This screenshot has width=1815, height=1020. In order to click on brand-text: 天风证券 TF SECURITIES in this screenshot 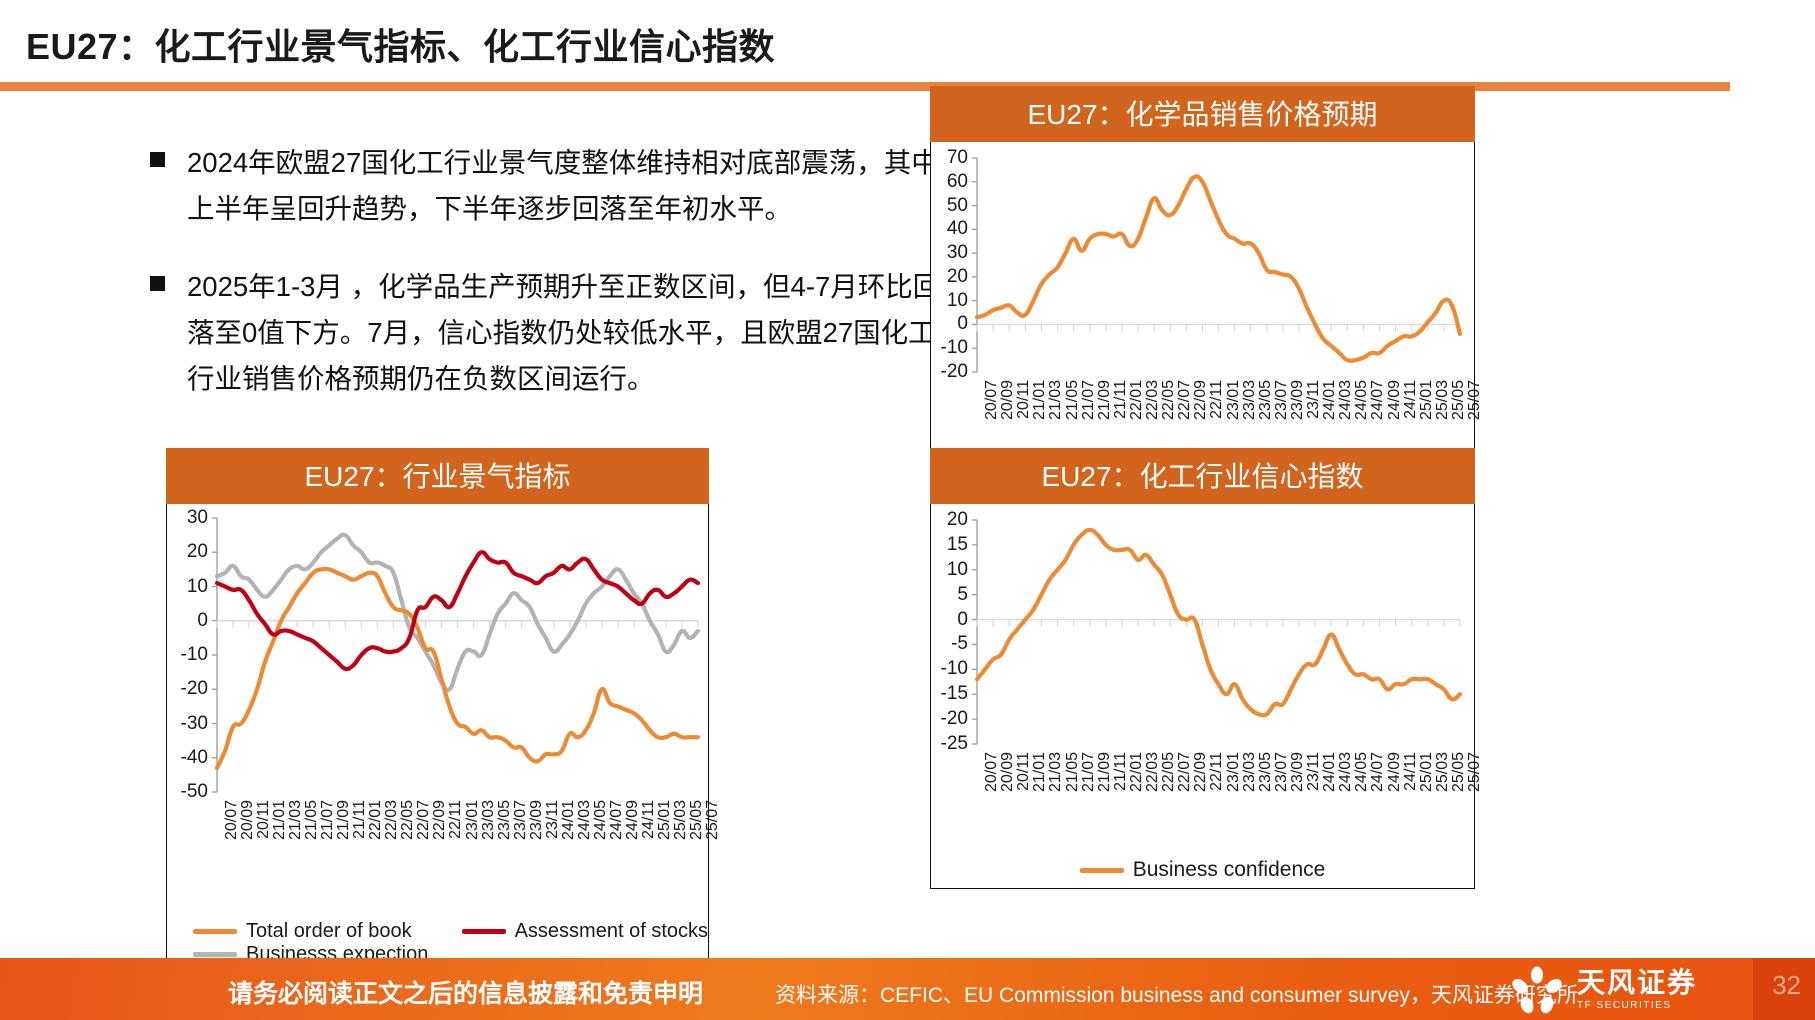, I will do `click(1637, 990)`.